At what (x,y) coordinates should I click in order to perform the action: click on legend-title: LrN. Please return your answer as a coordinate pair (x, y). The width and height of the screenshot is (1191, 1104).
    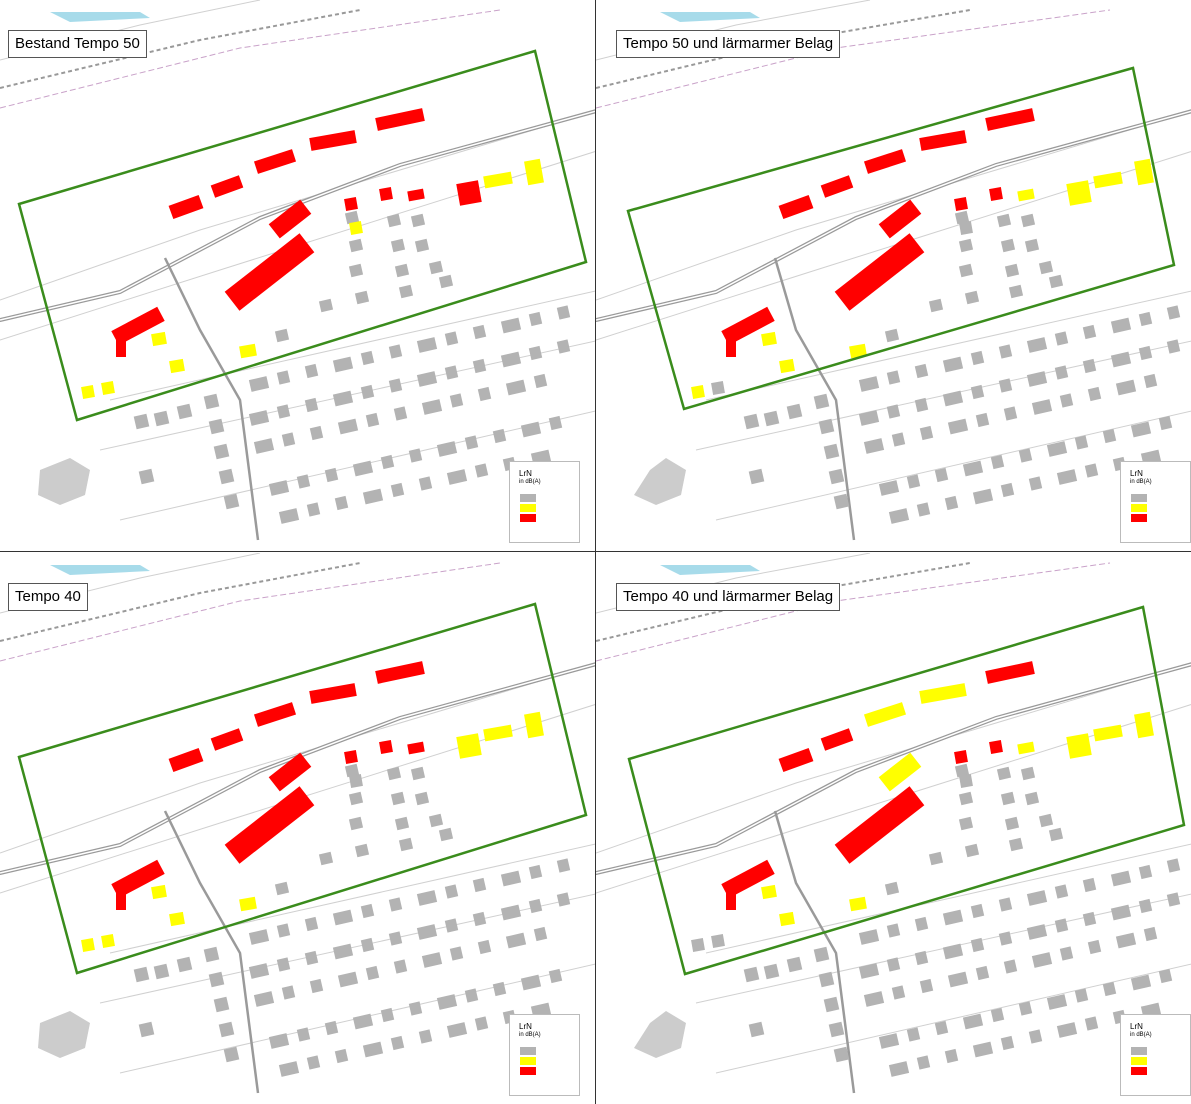
    Looking at the image, I should click on (1136, 1026).